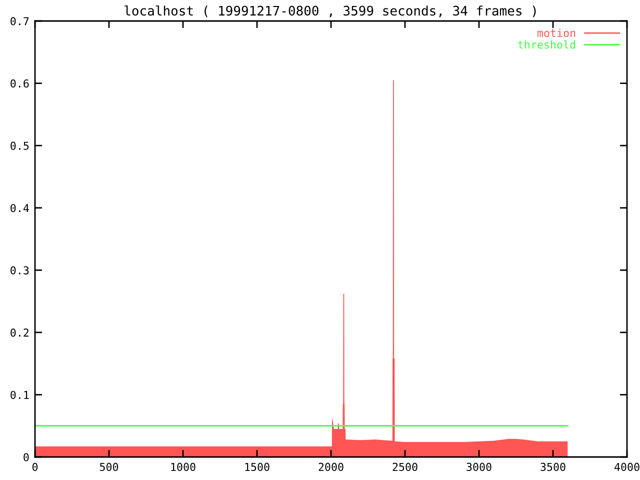 The width and height of the screenshot is (640, 480). What do you see at coordinates (19, 270) in the screenshot?
I see `y-tick-label: 0.3` at bounding box center [19, 270].